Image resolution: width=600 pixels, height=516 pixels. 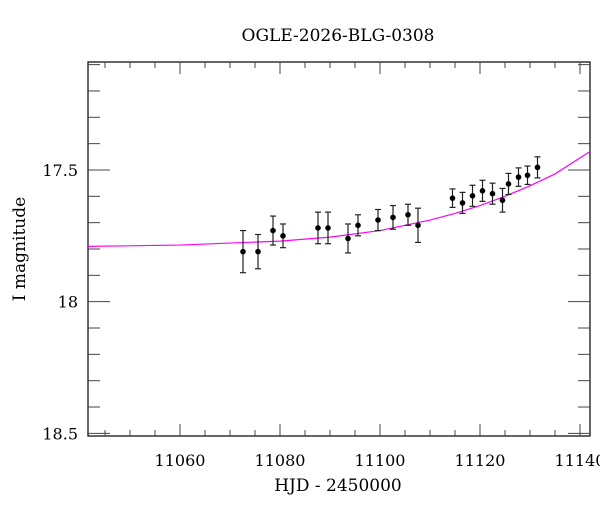 What do you see at coordinates (577, 460) in the screenshot?
I see `x-tick-label: 11140` at bounding box center [577, 460].